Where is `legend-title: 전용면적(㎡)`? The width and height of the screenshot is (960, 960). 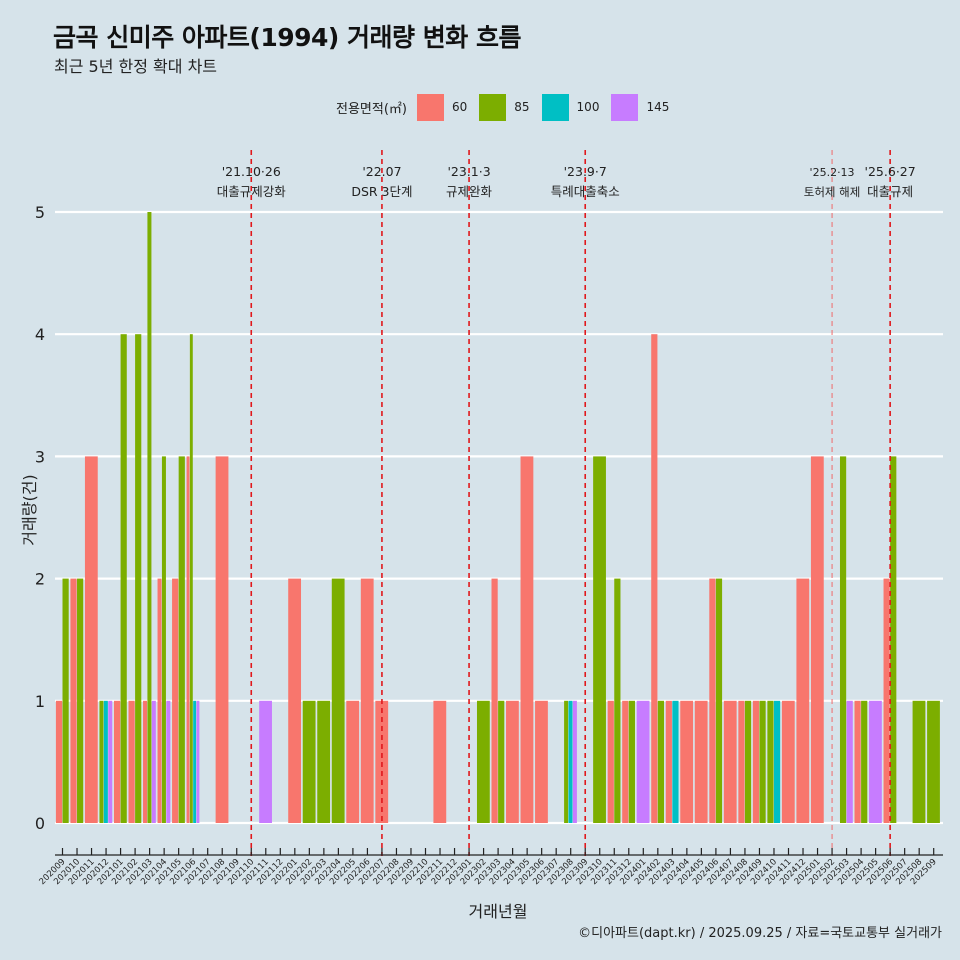
legend-title: 전용면적(㎡) is located at coordinates (371, 109).